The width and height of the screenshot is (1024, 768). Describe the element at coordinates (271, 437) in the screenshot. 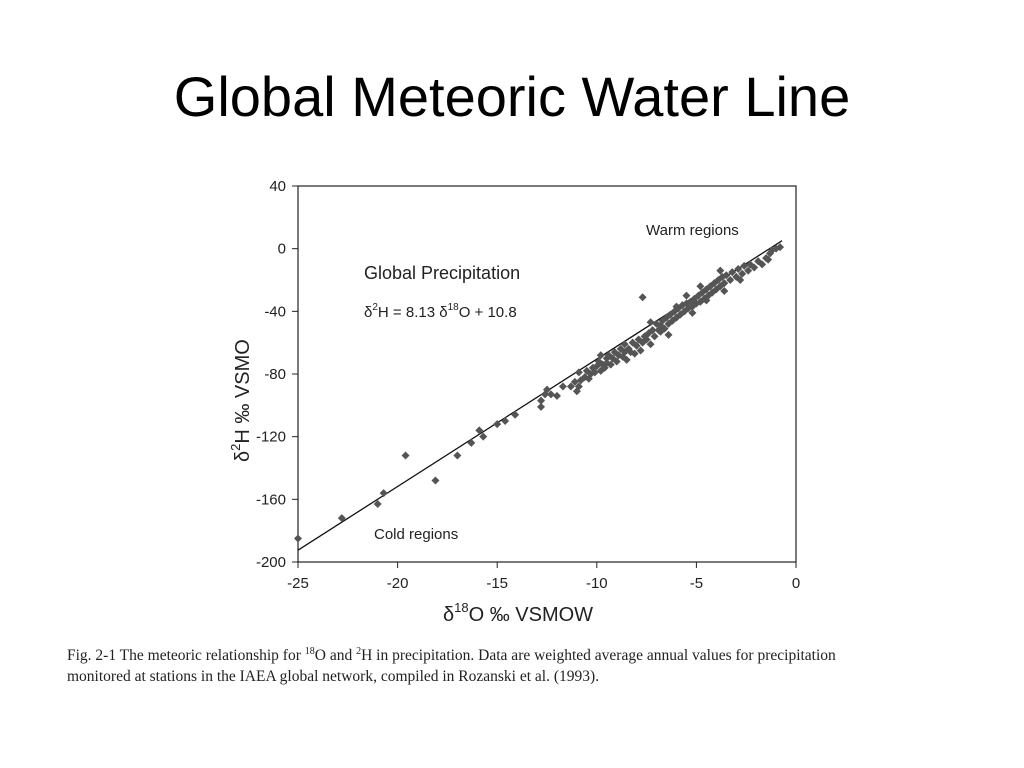

I see `y-tick-label: -120` at that location.